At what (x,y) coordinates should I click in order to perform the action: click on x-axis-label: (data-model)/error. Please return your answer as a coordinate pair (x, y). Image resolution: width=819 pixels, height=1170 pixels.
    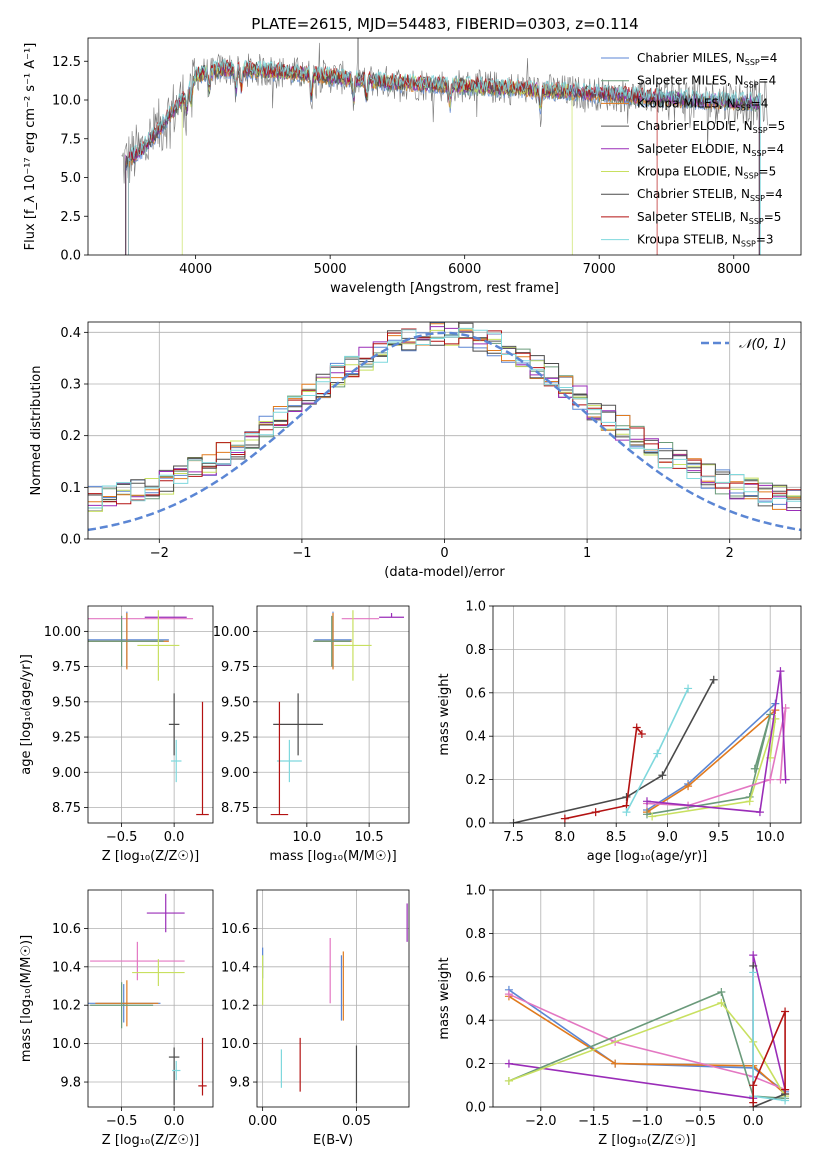
    Looking at the image, I should click on (444, 572).